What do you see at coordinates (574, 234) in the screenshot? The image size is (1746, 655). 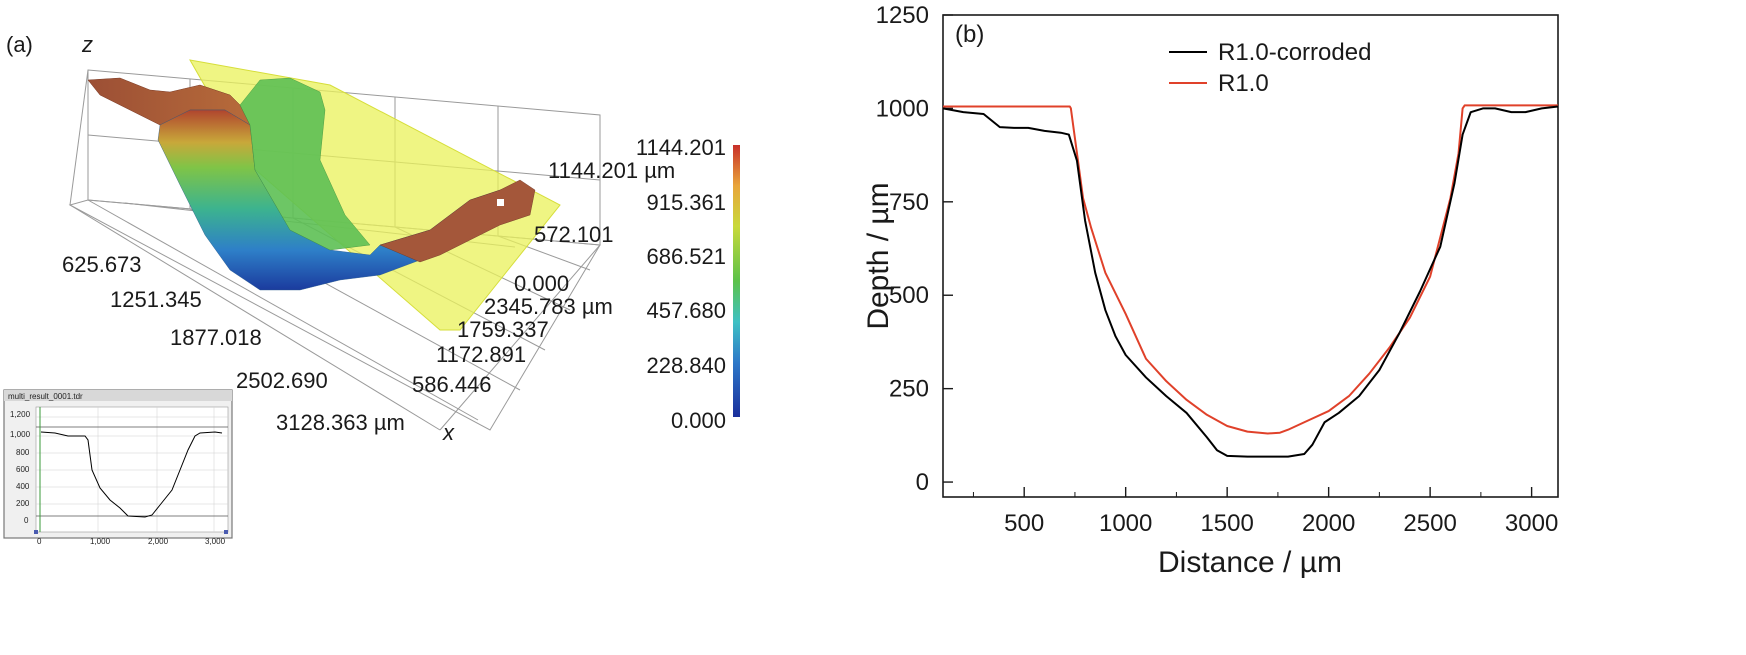 I see `z-tick-2: 572.101` at bounding box center [574, 234].